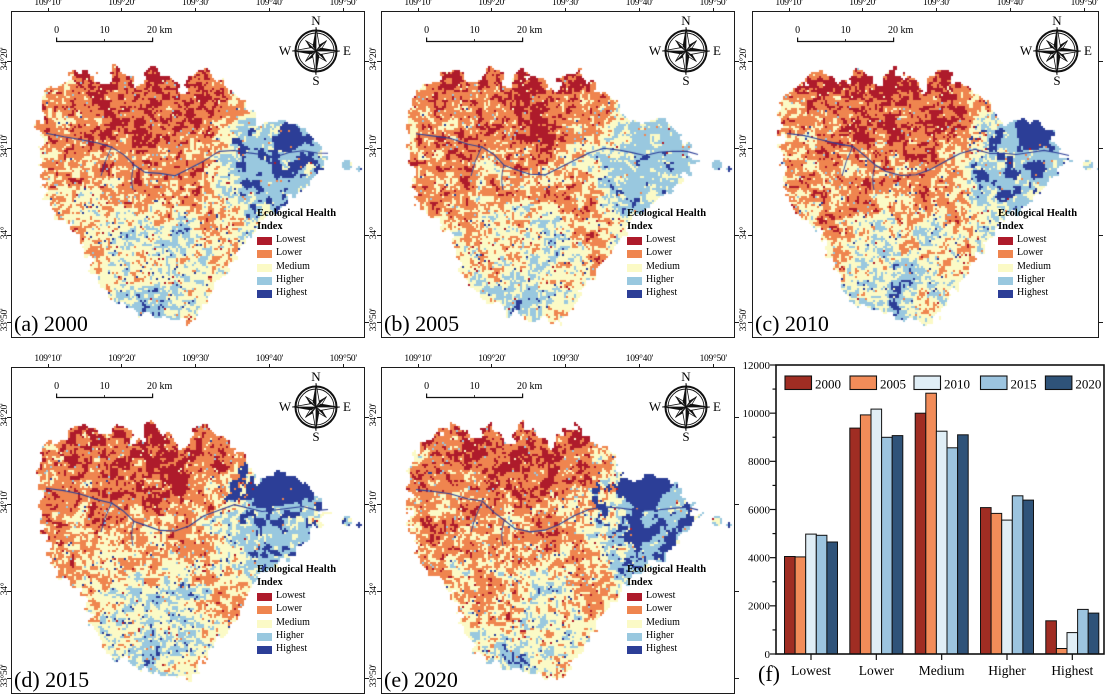 The image size is (1106, 697). I want to click on svg-text: Lower, so click(877, 670).